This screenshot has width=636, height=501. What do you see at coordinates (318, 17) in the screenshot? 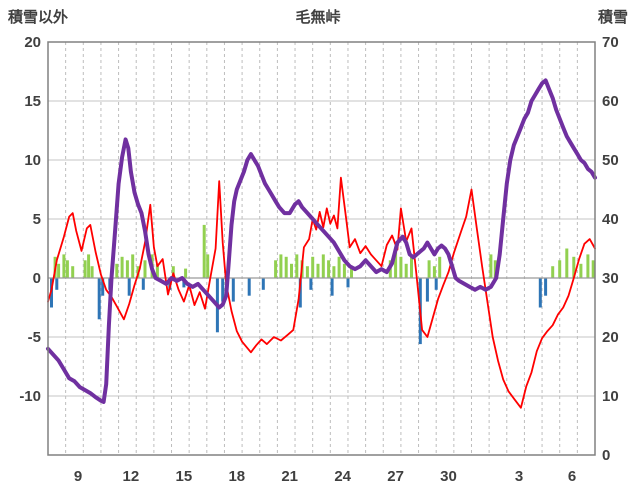
I see `chart-title: 毛無峠` at bounding box center [318, 17].